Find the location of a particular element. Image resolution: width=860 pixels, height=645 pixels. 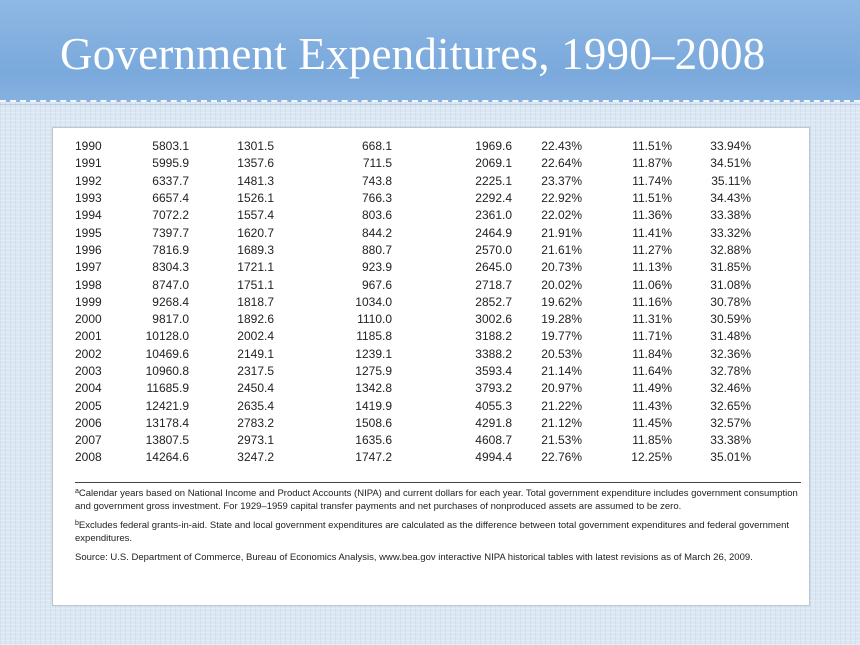

value-cell: 1892.6 is located at coordinates (255, 319).